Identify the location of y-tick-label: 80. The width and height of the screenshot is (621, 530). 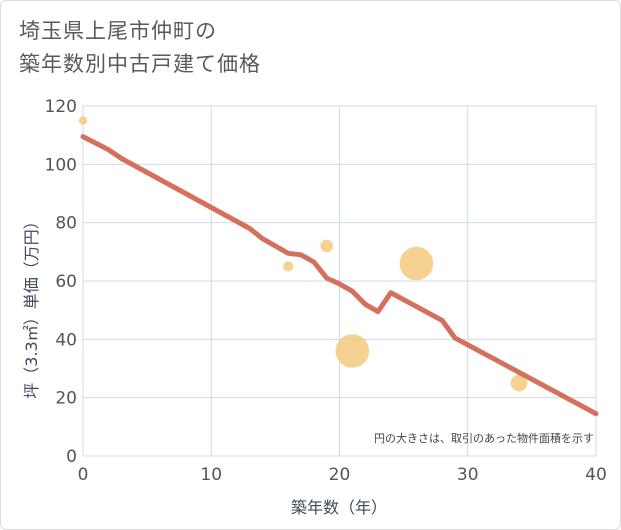
(66, 224).